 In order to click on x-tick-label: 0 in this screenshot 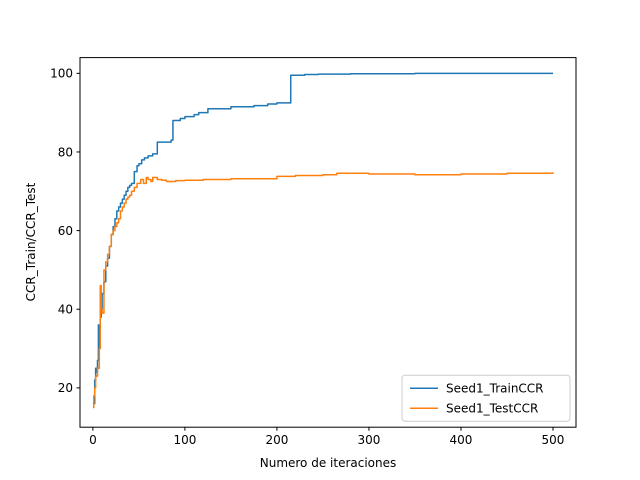, I will do `click(93, 440)`.